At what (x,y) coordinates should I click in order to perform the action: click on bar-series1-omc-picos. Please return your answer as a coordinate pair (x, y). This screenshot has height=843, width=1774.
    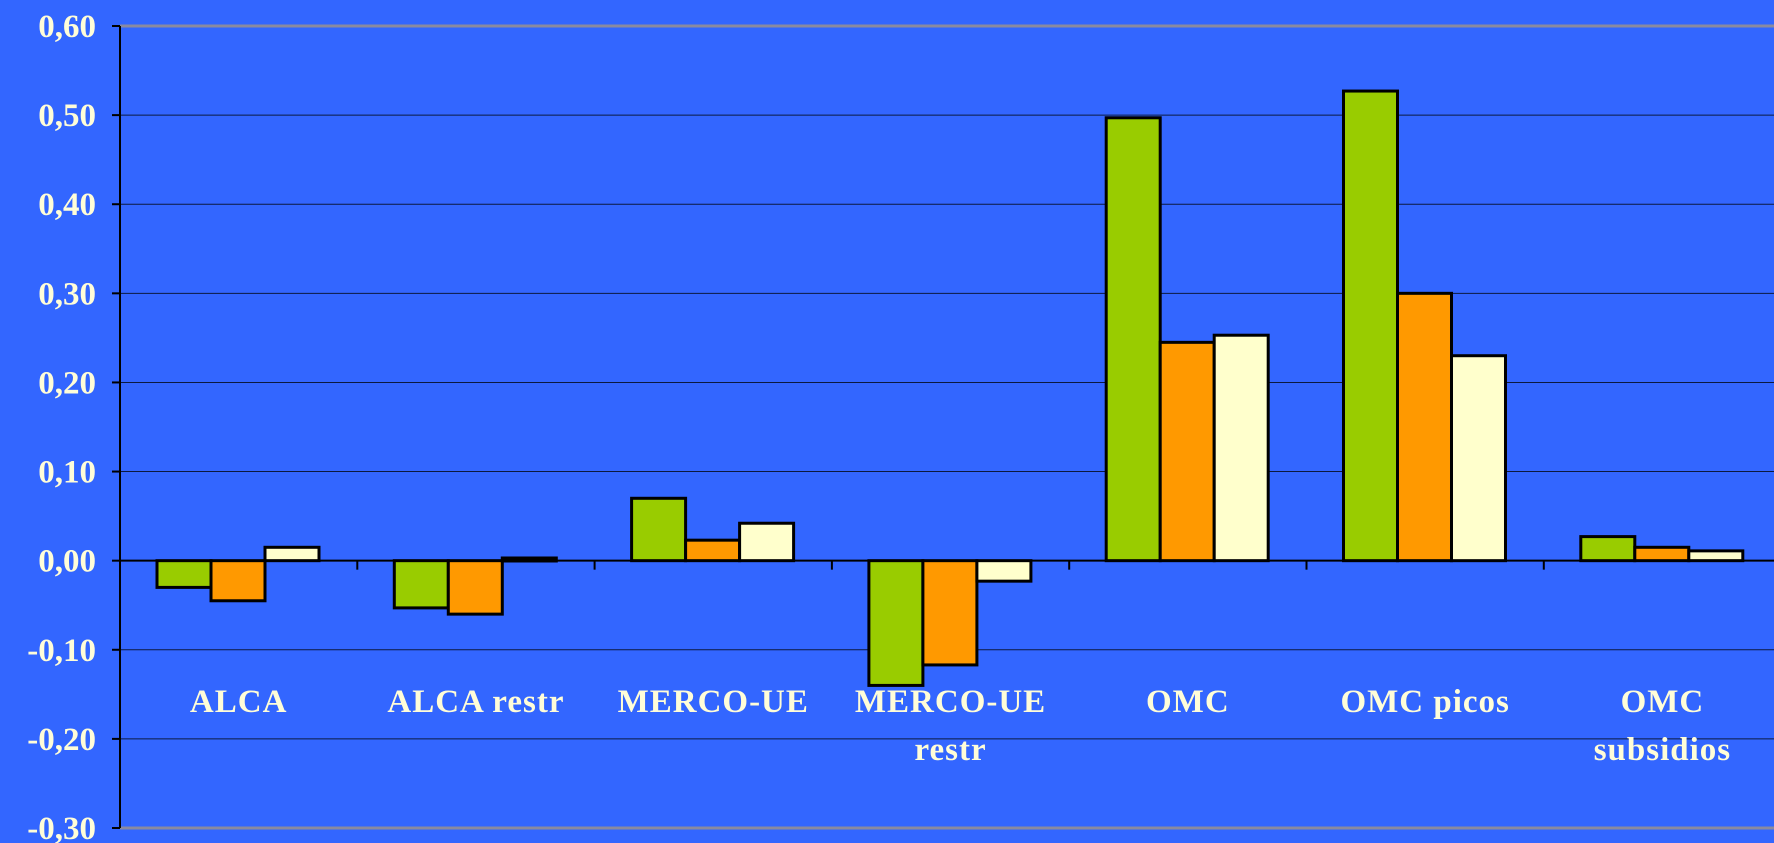
    Looking at the image, I should click on (1370, 326).